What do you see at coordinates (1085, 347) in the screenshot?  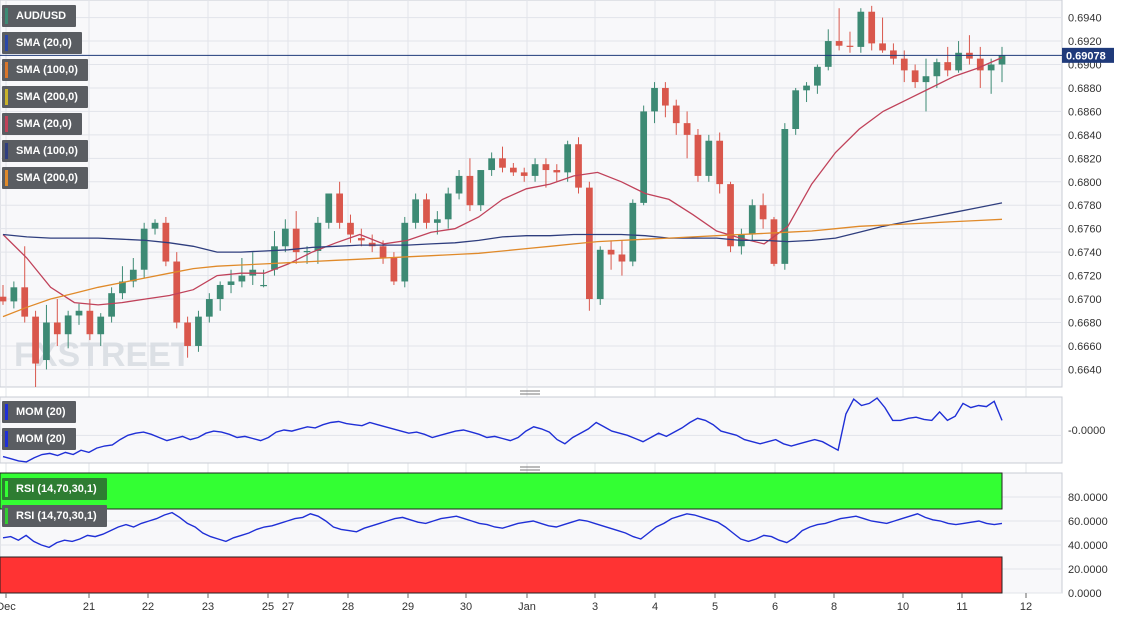 I see `price-tick-label: 0.6660` at bounding box center [1085, 347].